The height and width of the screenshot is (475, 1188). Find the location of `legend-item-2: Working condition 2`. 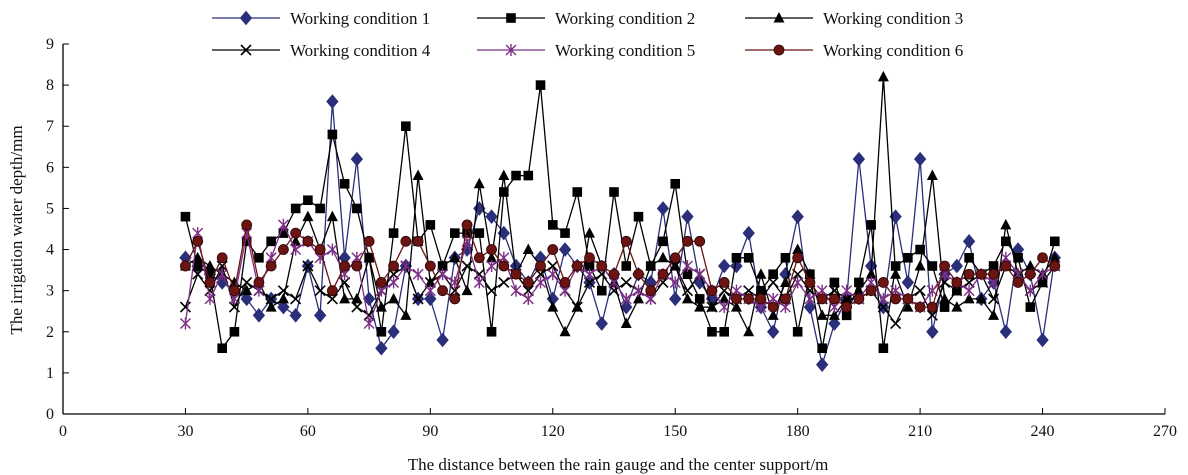

legend-item-2: Working condition 2 is located at coordinates (586, 18).